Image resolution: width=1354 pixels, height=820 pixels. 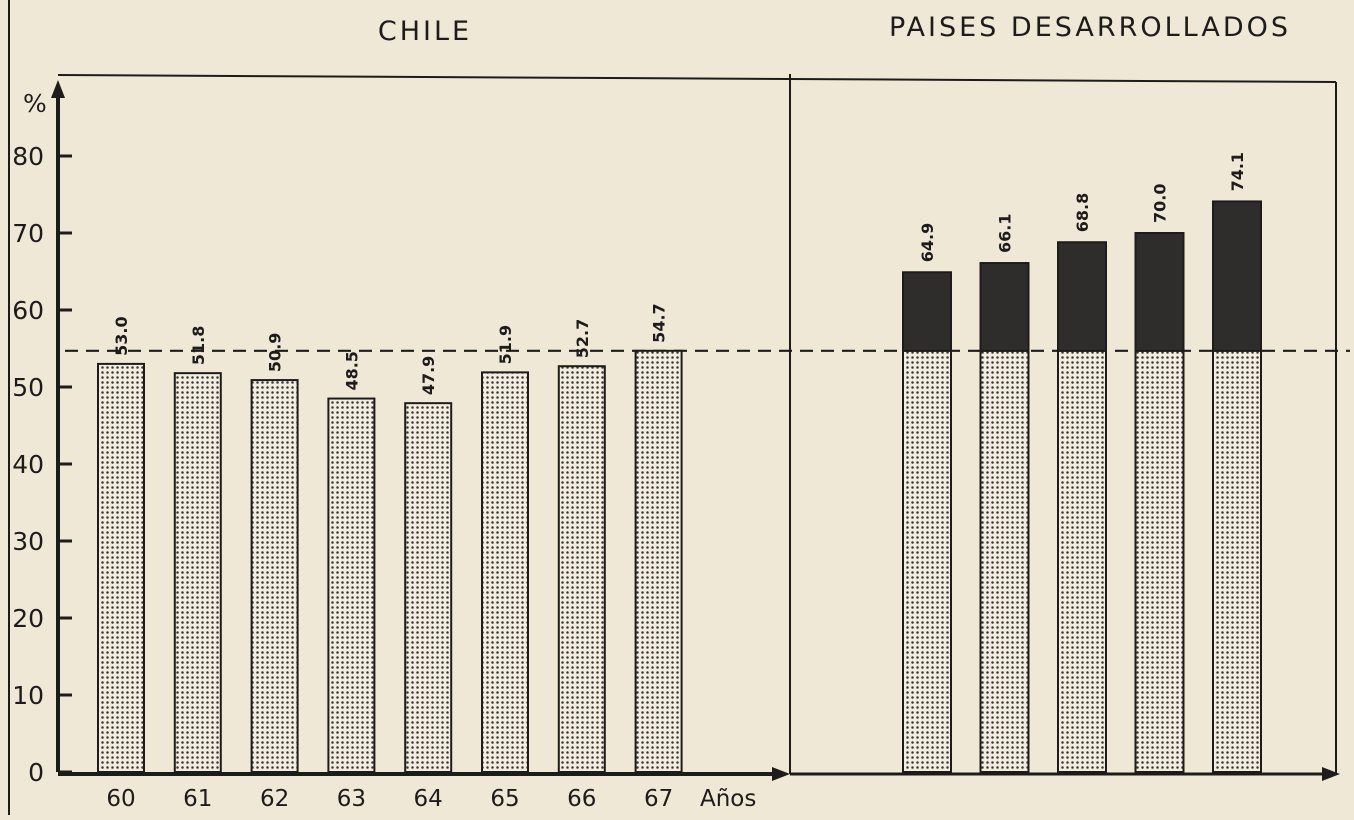 I want to click on x-tick-label: 64, so click(x=428, y=799).